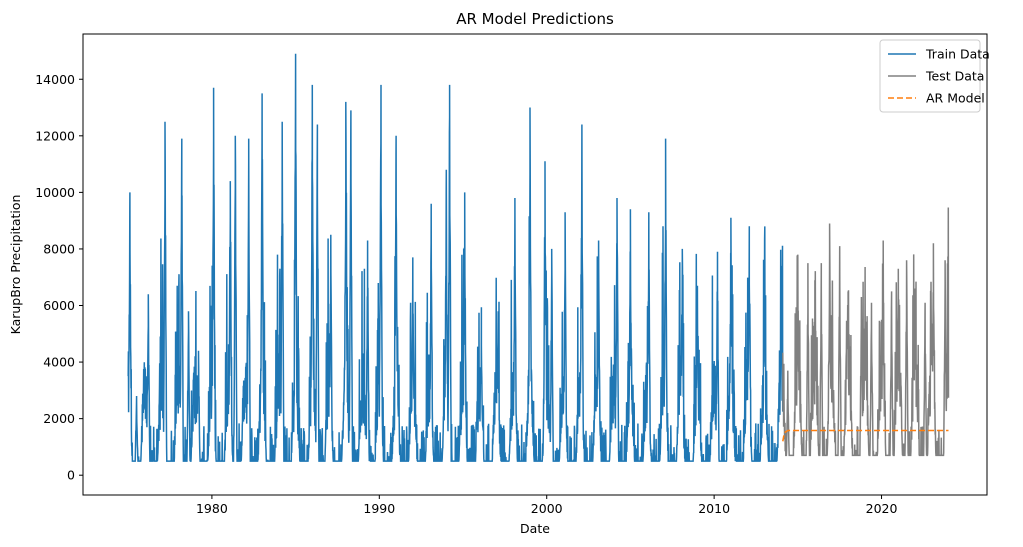  Describe the element at coordinates (955, 98) in the screenshot. I see `legend-label-ar-model: AR Model` at that location.